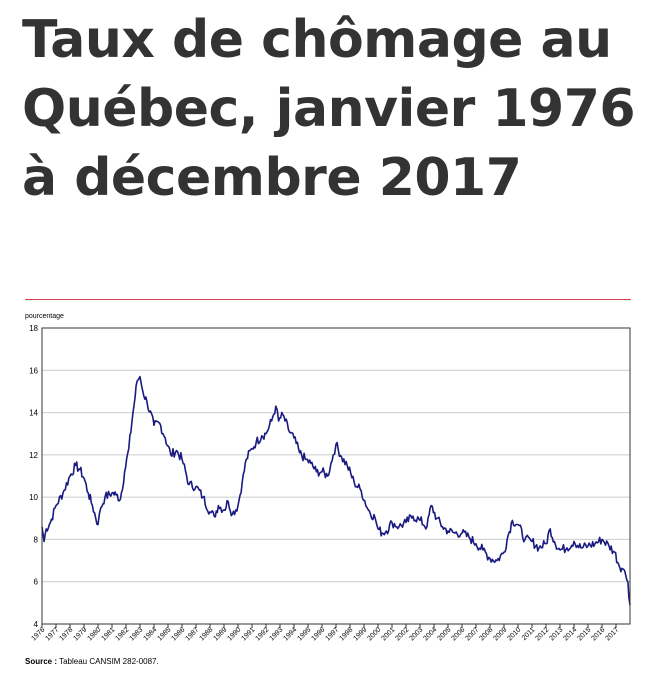 This screenshot has height=680, width=653. I want to click on x-tick-label: 1987, so click(192, 634).